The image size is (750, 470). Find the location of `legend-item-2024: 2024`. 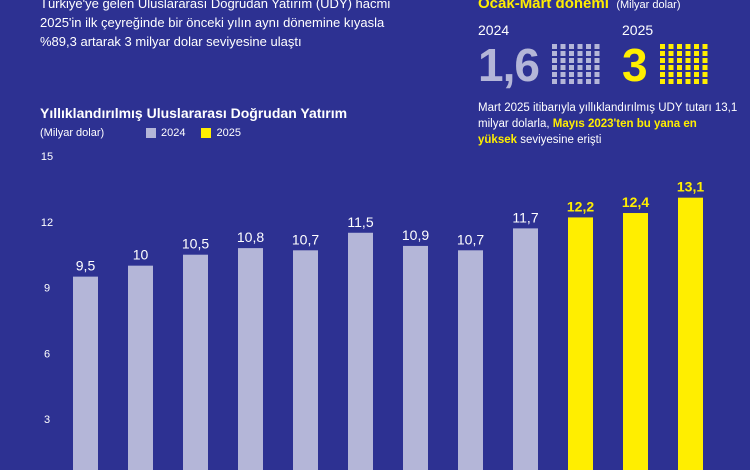

legend-item-2024: 2024 is located at coordinates (165, 133).